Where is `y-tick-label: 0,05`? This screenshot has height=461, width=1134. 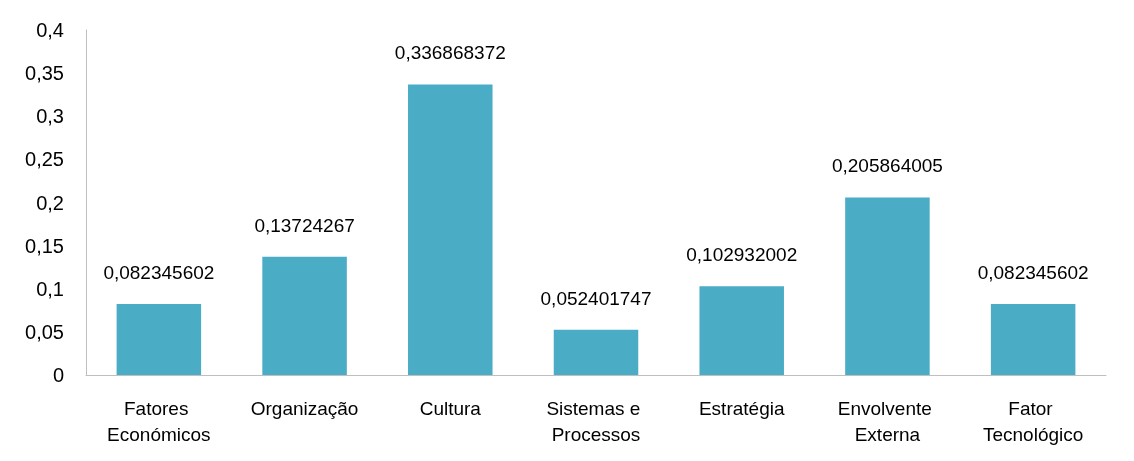 y-tick-label: 0,05 is located at coordinates (44, 331).